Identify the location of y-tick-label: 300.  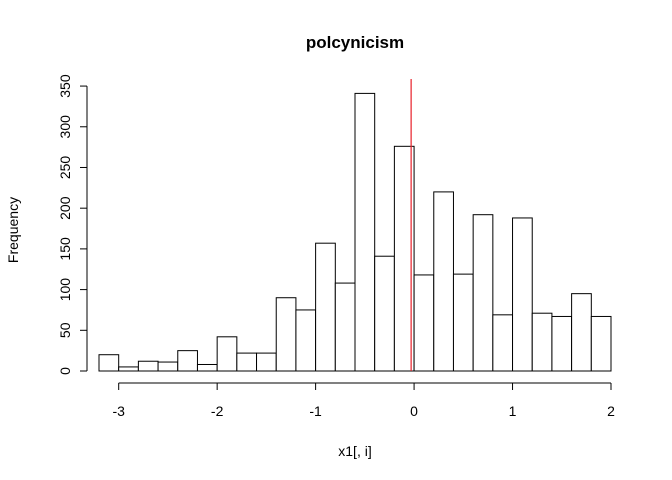
(65, 127).